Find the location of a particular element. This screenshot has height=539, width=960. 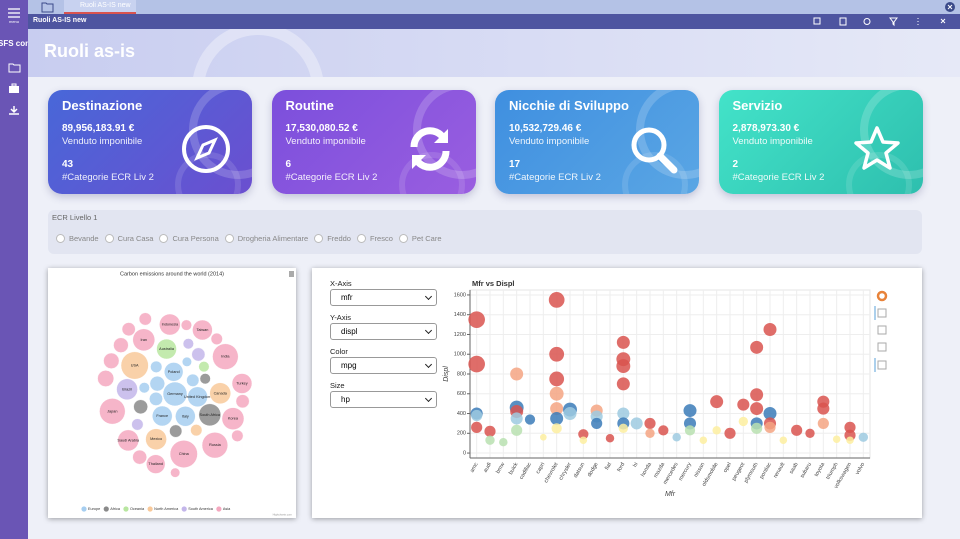

bubble-label: India is located at coordinates (225, 357).